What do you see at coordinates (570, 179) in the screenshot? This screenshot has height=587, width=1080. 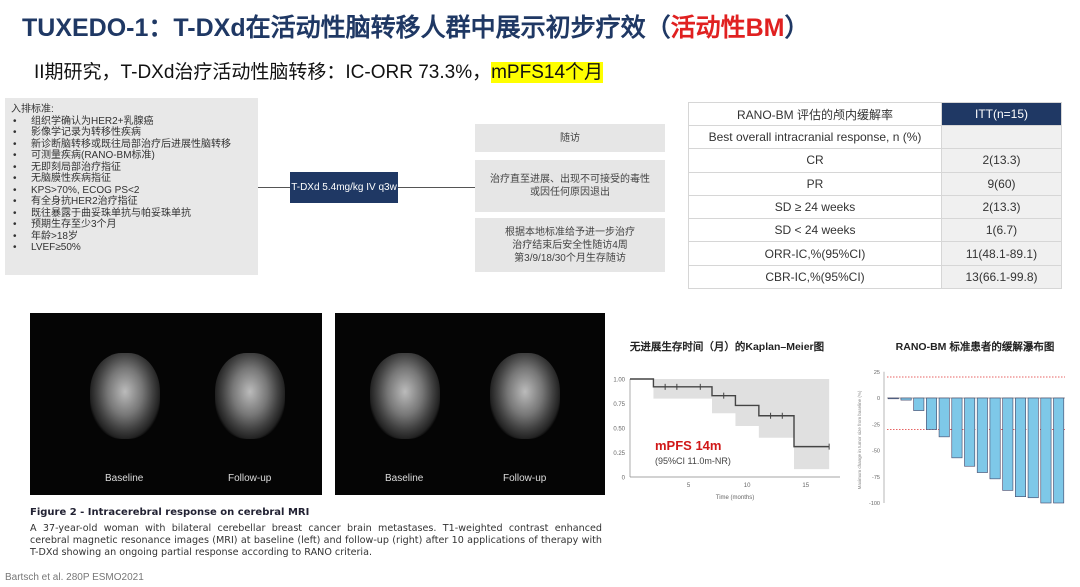 I see `box-line: 治疗直至进展、出现不可接受的毒性` at bounding box center [570, 179].